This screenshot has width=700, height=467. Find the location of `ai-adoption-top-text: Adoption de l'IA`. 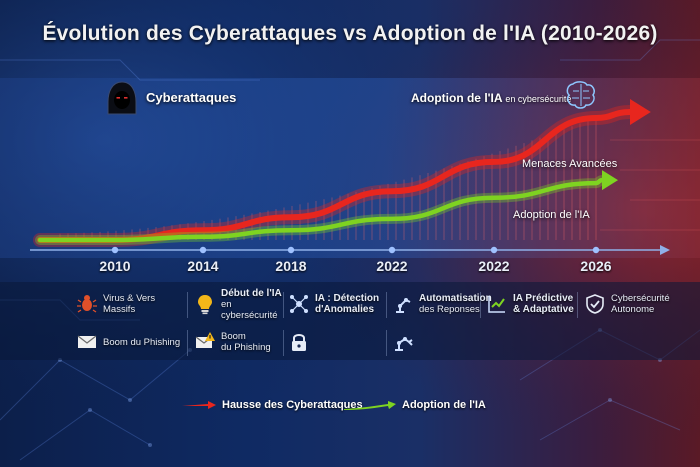

ai-adoption-top-text: Adoption de l'IA is located at coordinates (457, 98).